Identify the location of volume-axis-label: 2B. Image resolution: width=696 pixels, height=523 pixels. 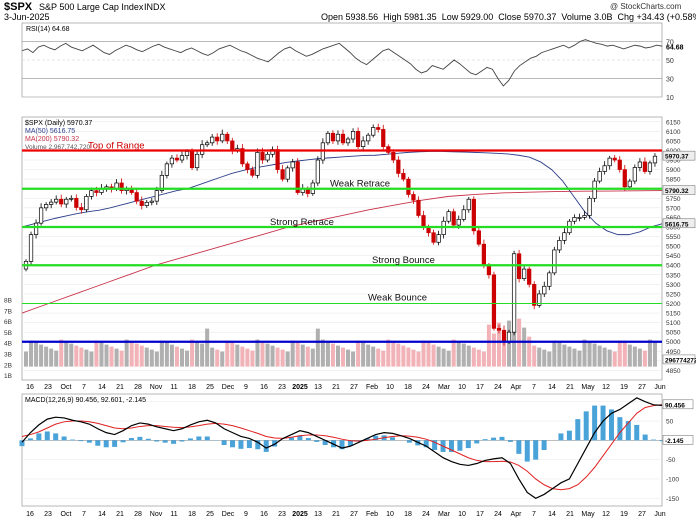
(8, 365).